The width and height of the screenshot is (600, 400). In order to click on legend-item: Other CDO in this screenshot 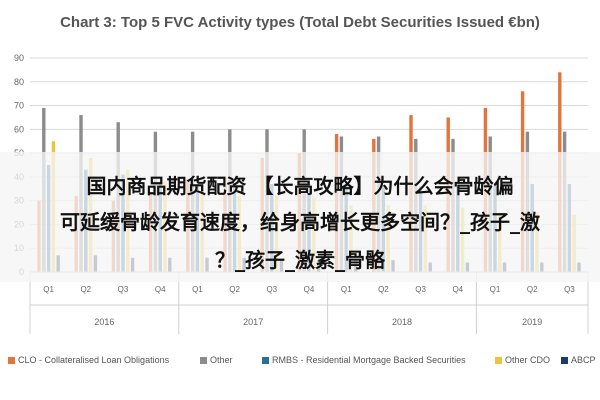, I will do `click(522, 360)`.